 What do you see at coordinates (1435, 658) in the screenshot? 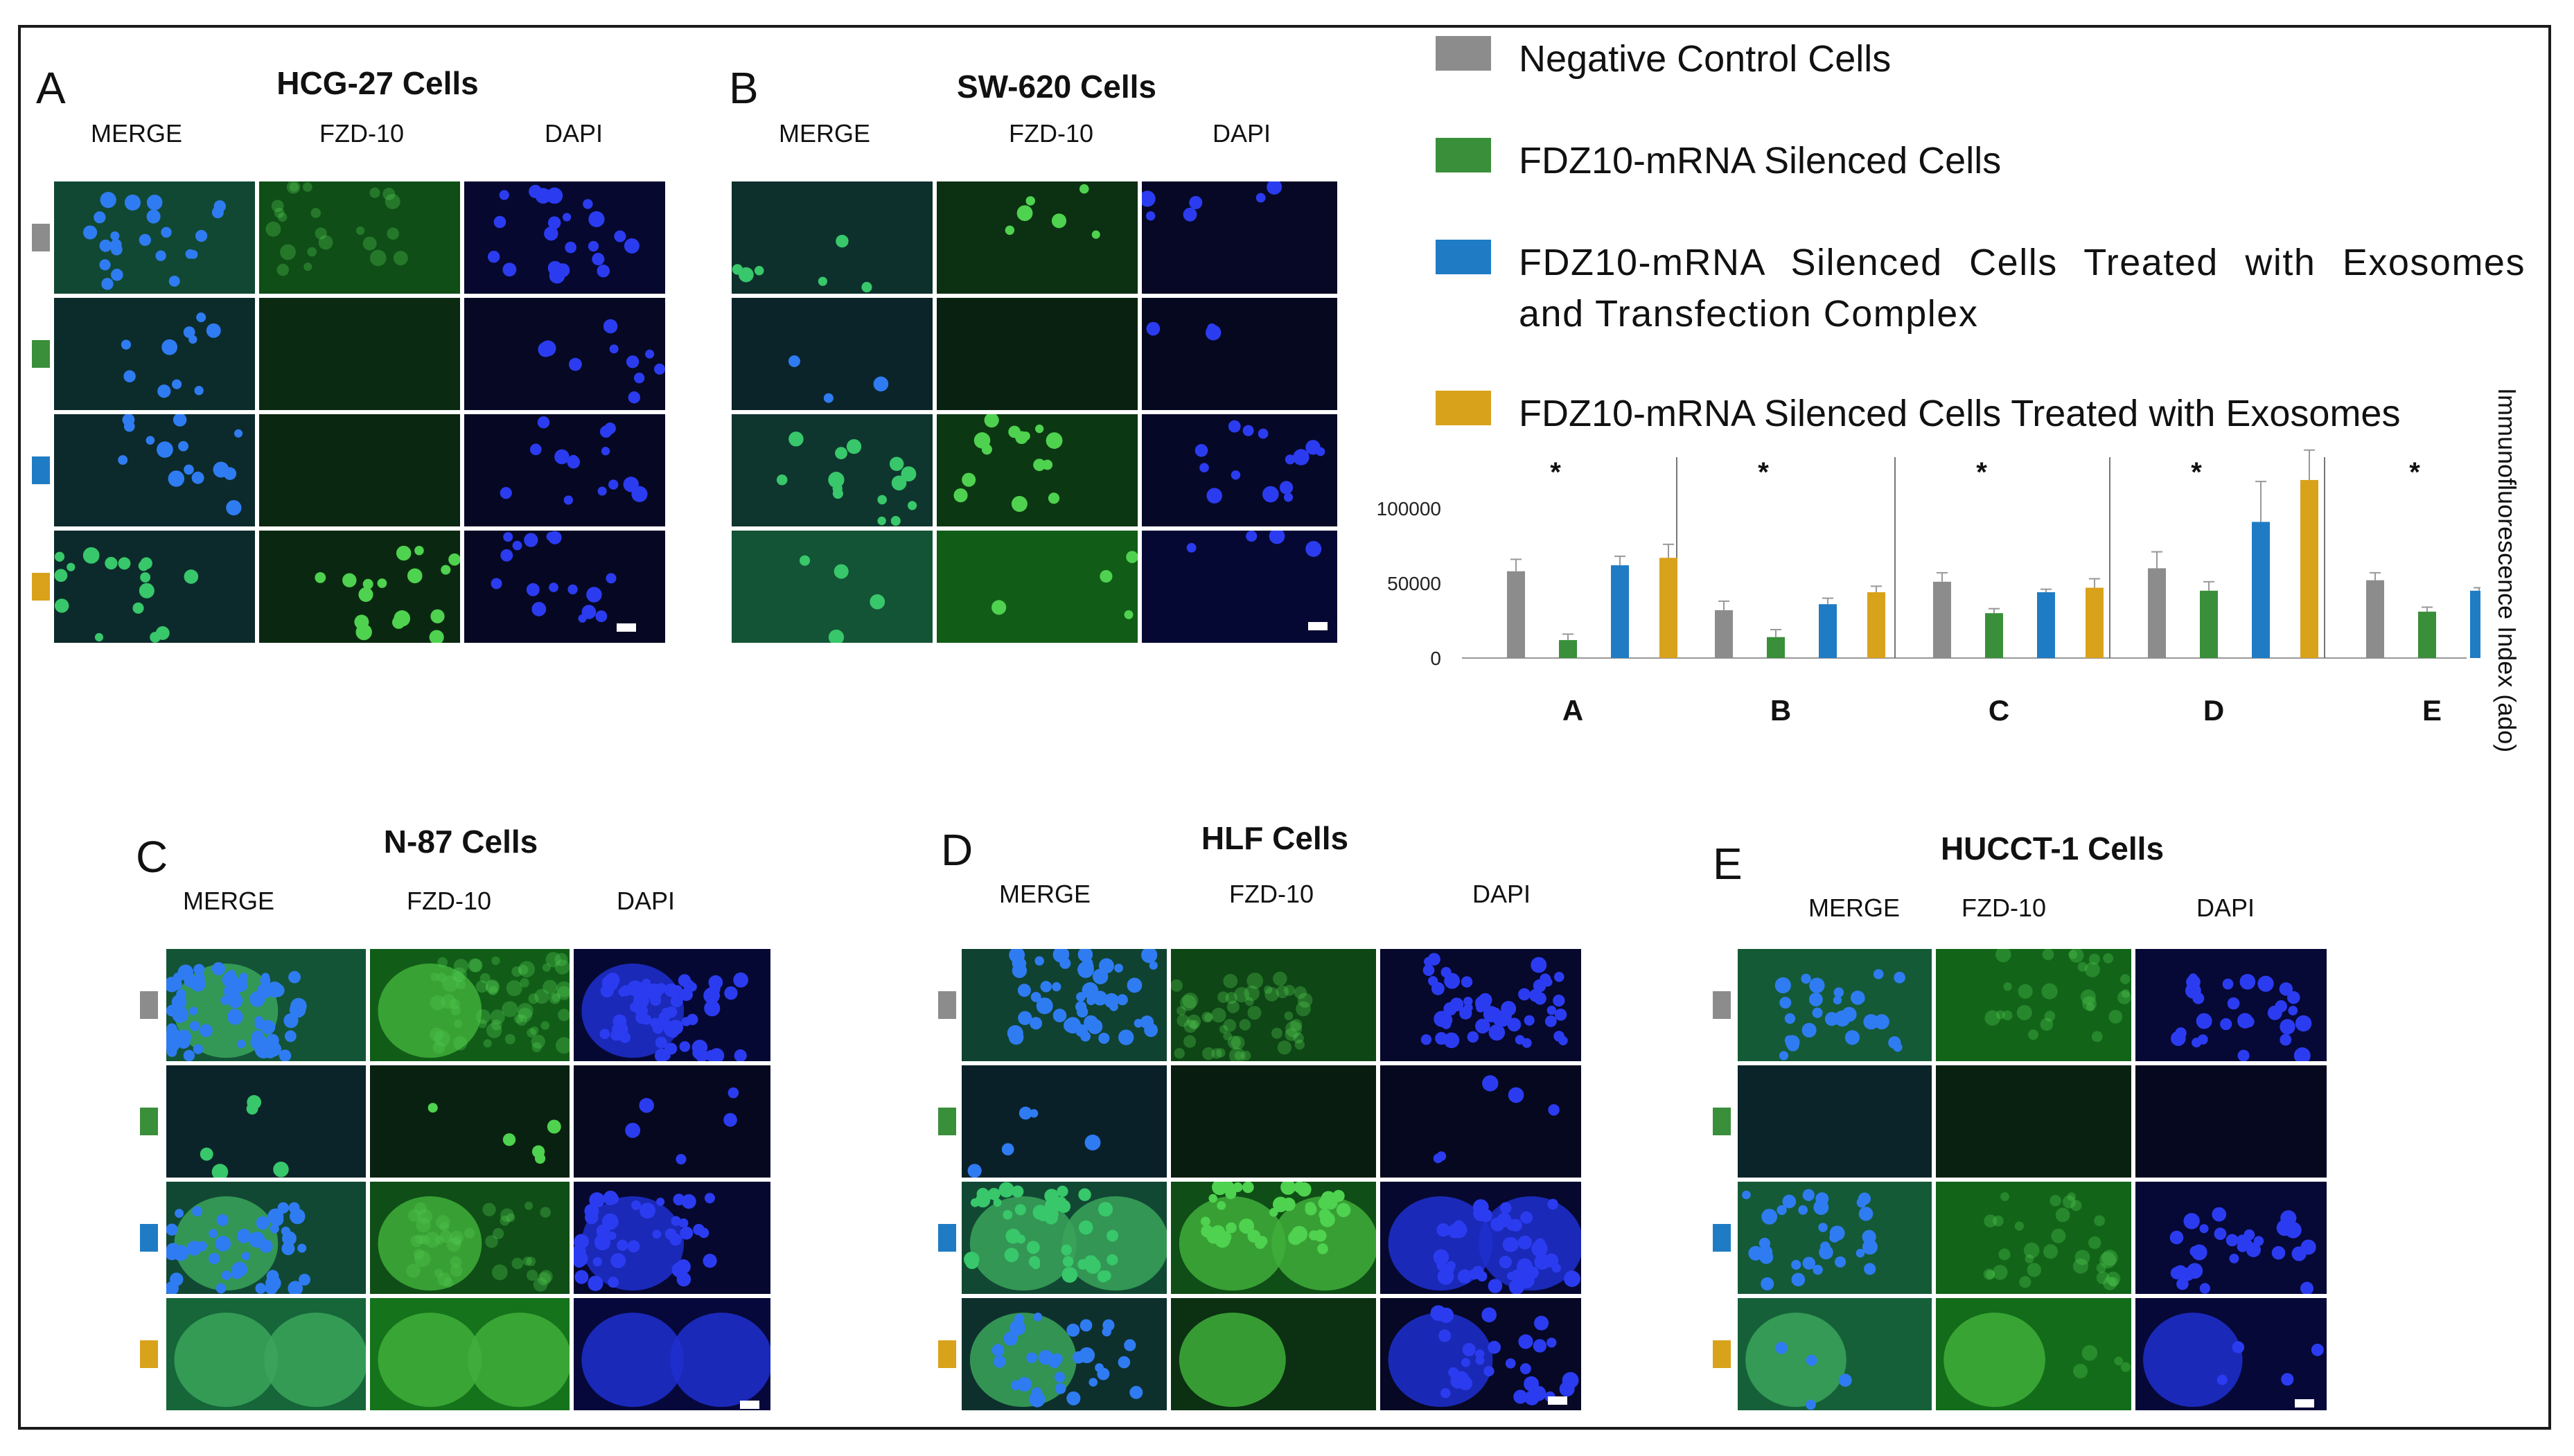
I see `y-tick-label: 0` at bounding box center [1435, 658].